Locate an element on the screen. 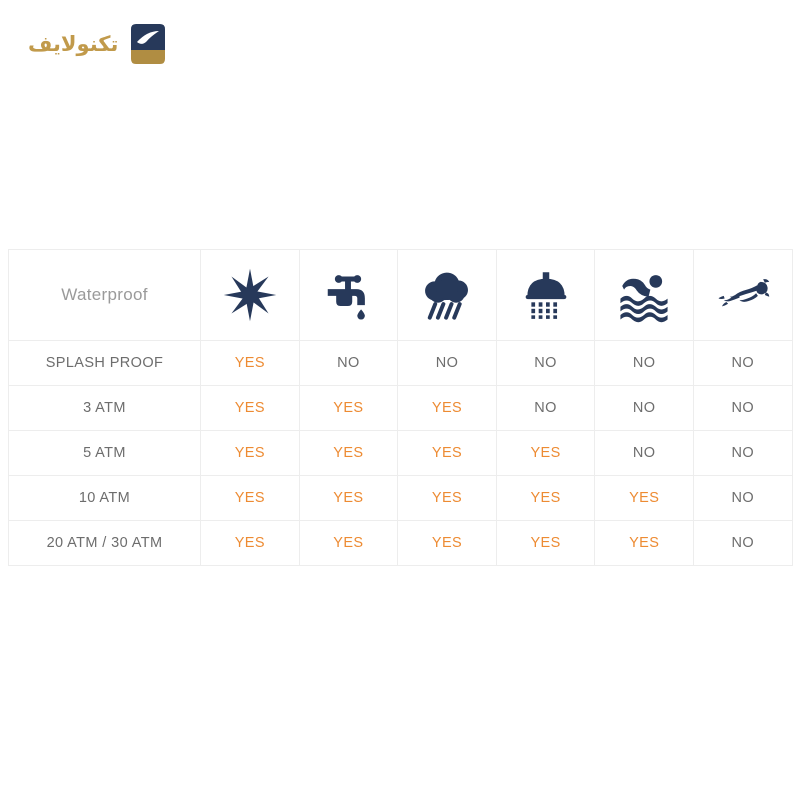  splash-burst-icon is located at coordinates (250, 295).